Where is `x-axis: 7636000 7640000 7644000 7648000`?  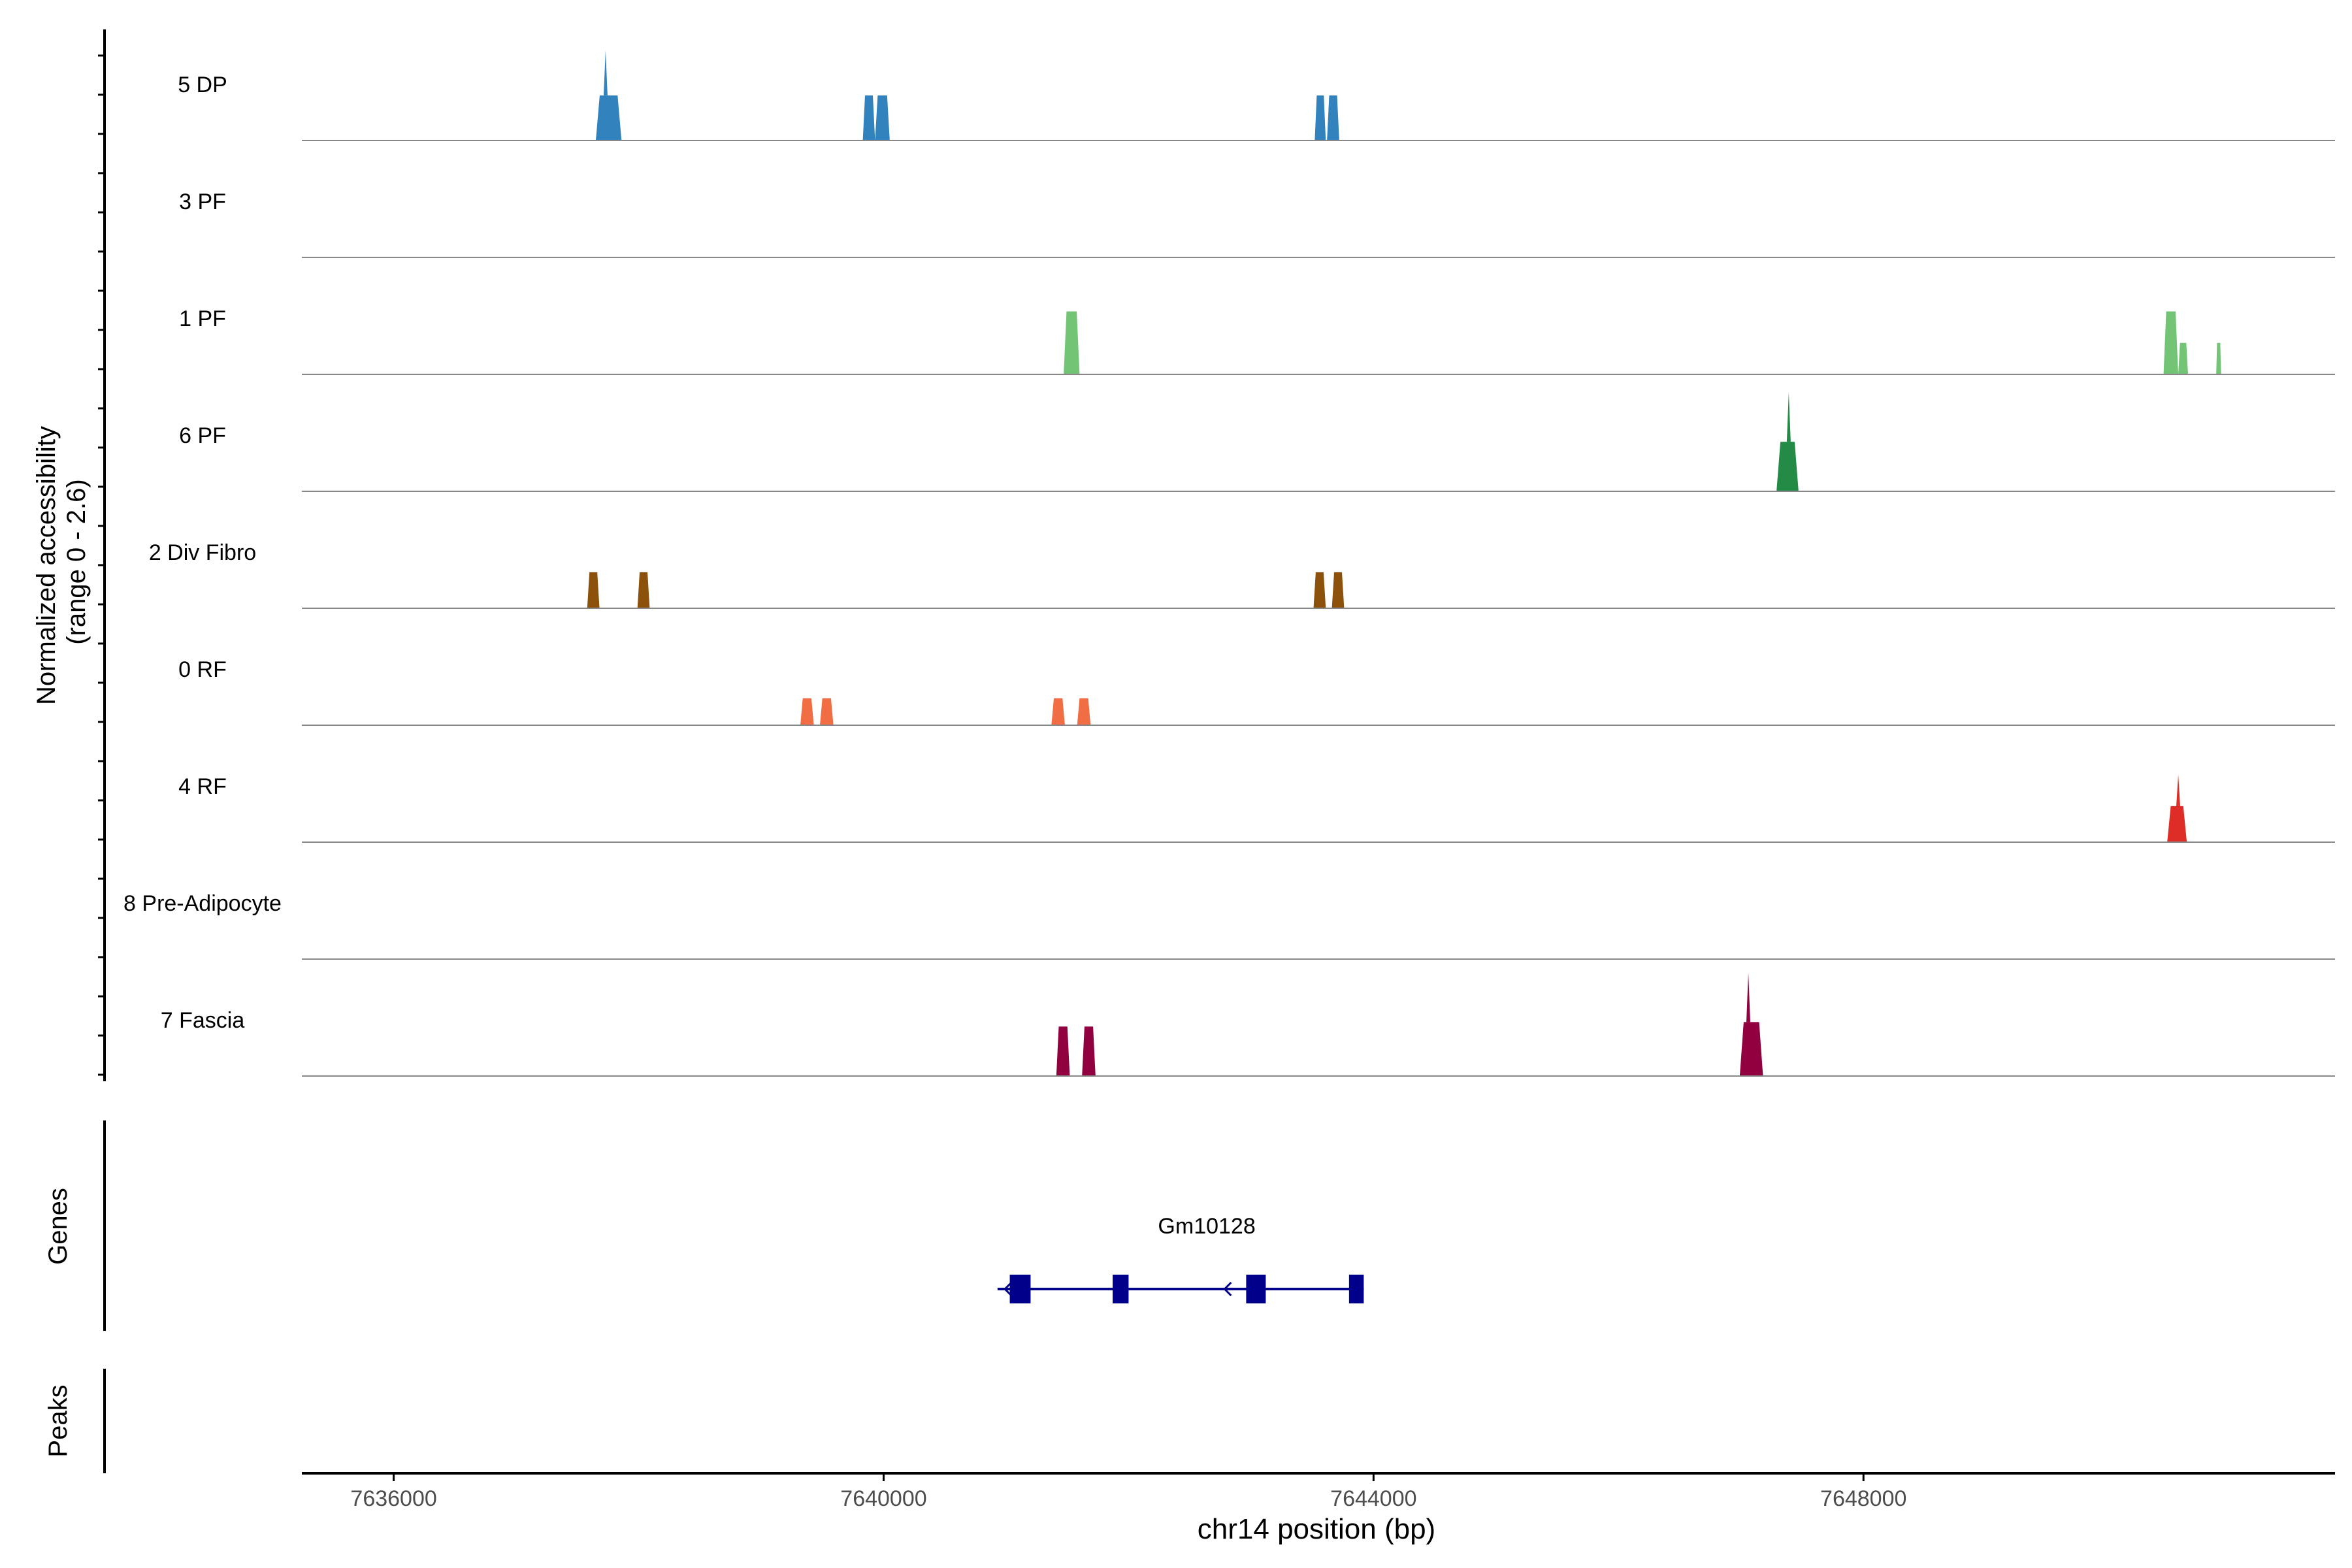 x-axis: 7636000 7640000 7644000 7648000 is located at coordinates (1318, 1491).